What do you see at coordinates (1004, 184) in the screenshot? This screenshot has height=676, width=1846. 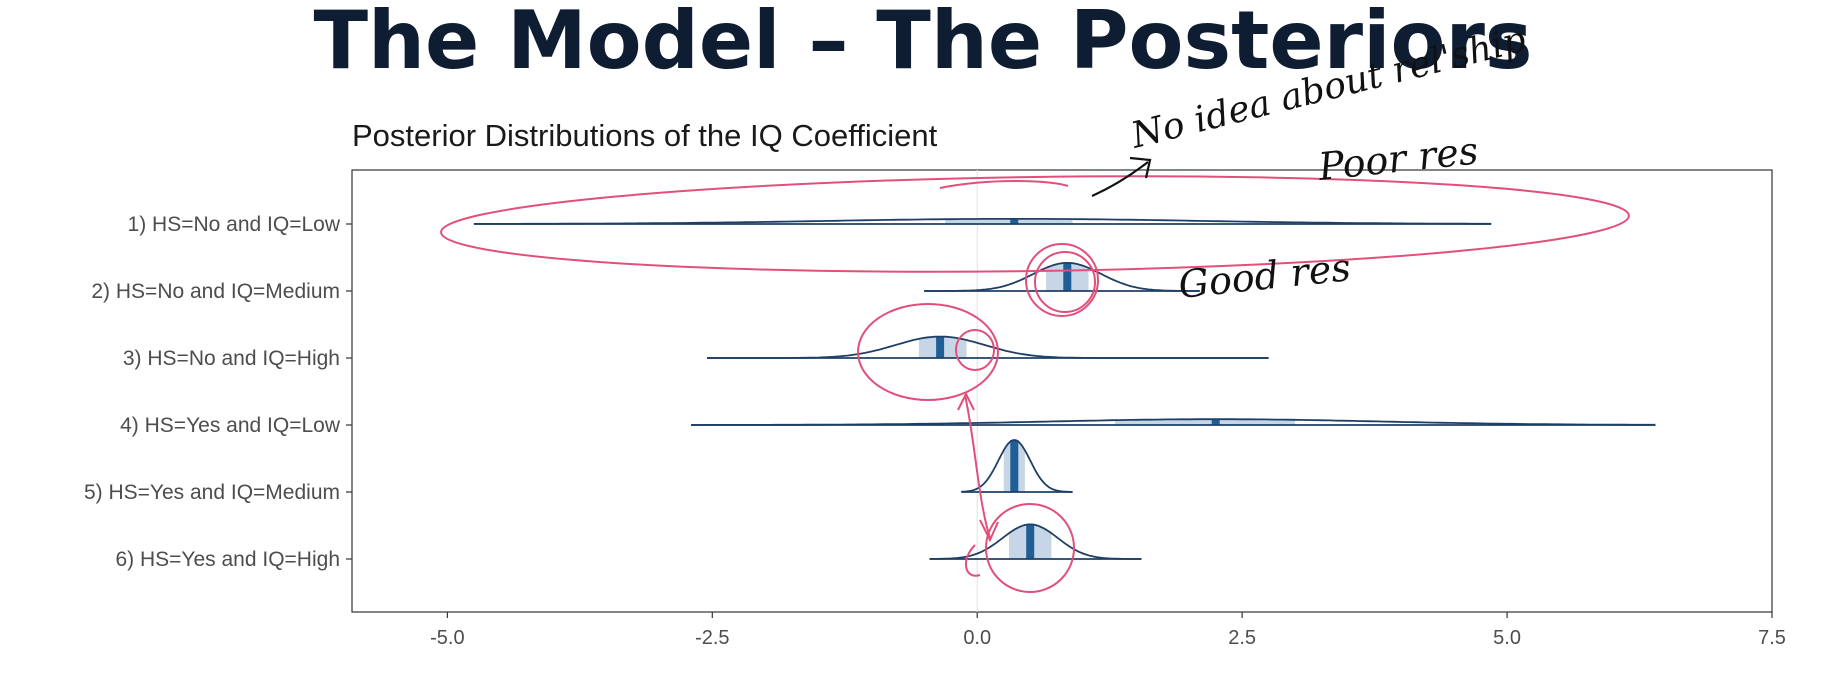 I see `annotation-scribble-top` at bounding box center [1004, 184].